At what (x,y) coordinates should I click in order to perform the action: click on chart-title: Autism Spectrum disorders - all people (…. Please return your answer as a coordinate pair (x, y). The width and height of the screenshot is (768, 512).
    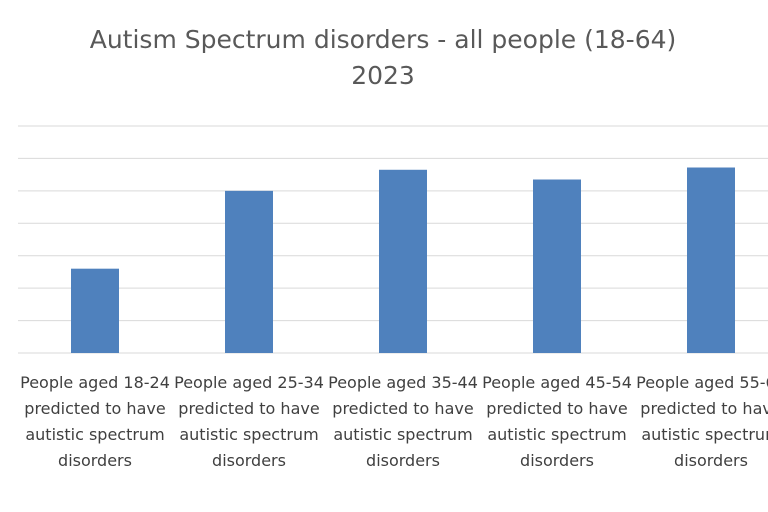
    Looking at the image, I should click on (383, 57).